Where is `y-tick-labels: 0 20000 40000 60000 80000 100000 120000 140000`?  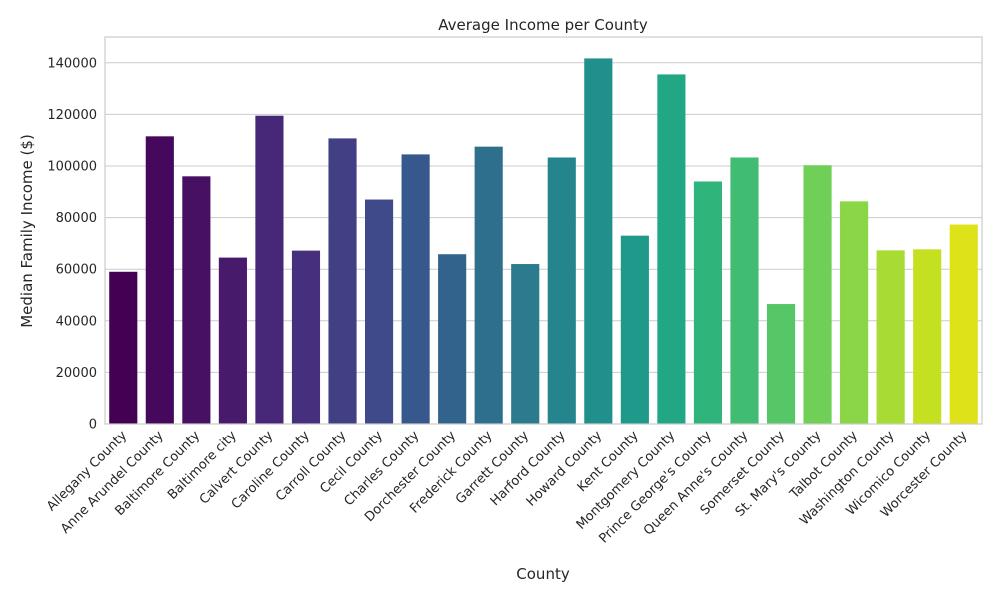 y-tick-labels: 0 20000 40000 60000 80000 100000 120000 140000 is located at coordinates (72, 244).